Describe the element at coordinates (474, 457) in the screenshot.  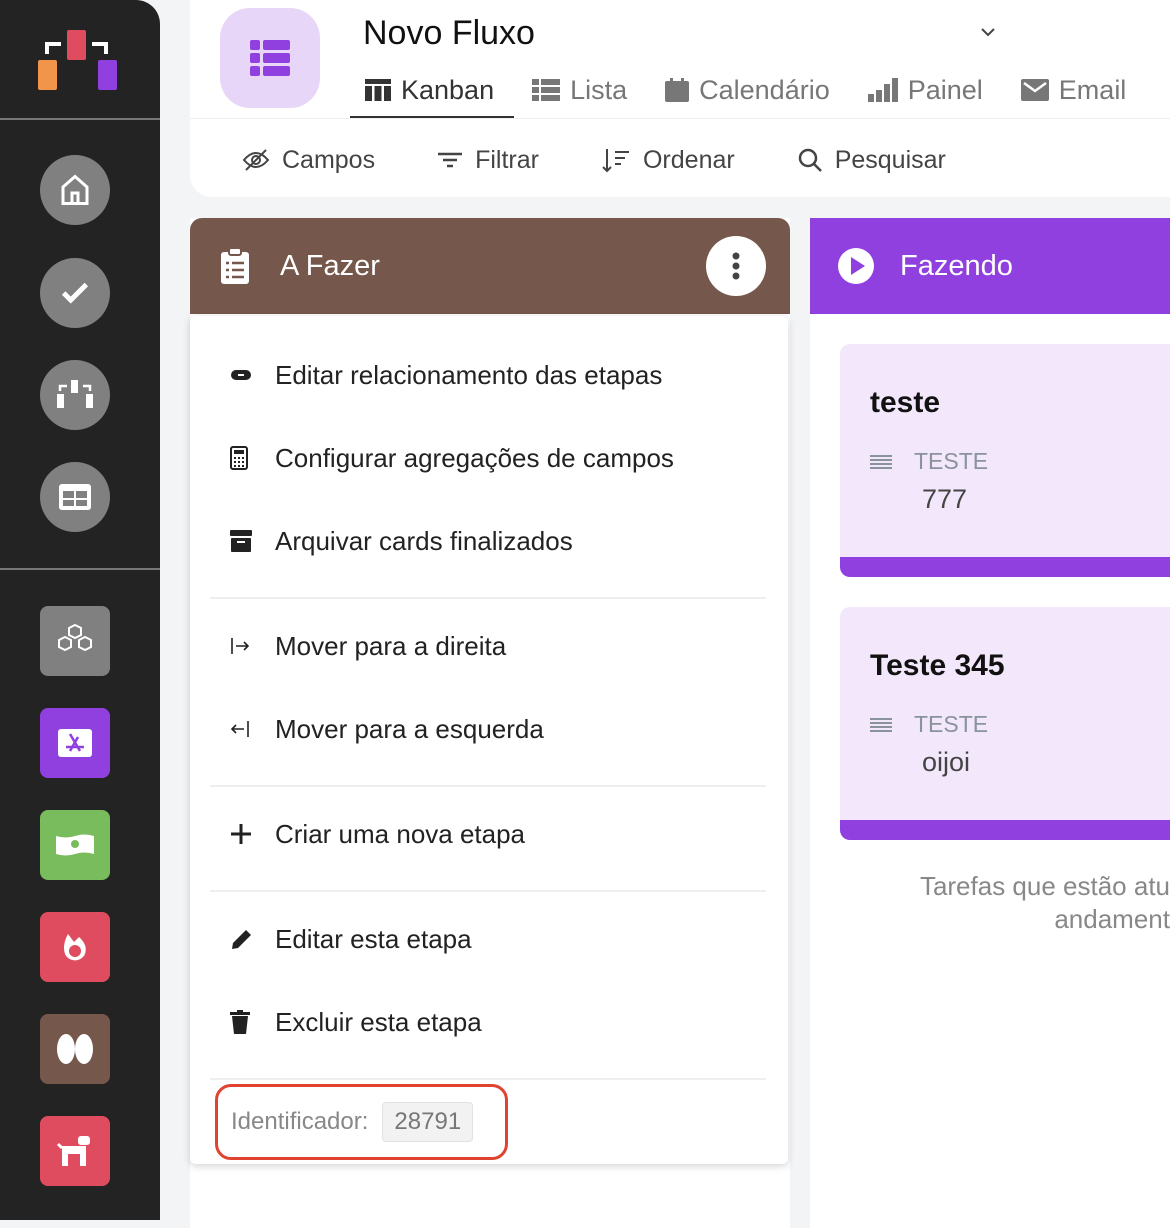
I see `menu-item-label: Configurar agregações de campos` at that location.